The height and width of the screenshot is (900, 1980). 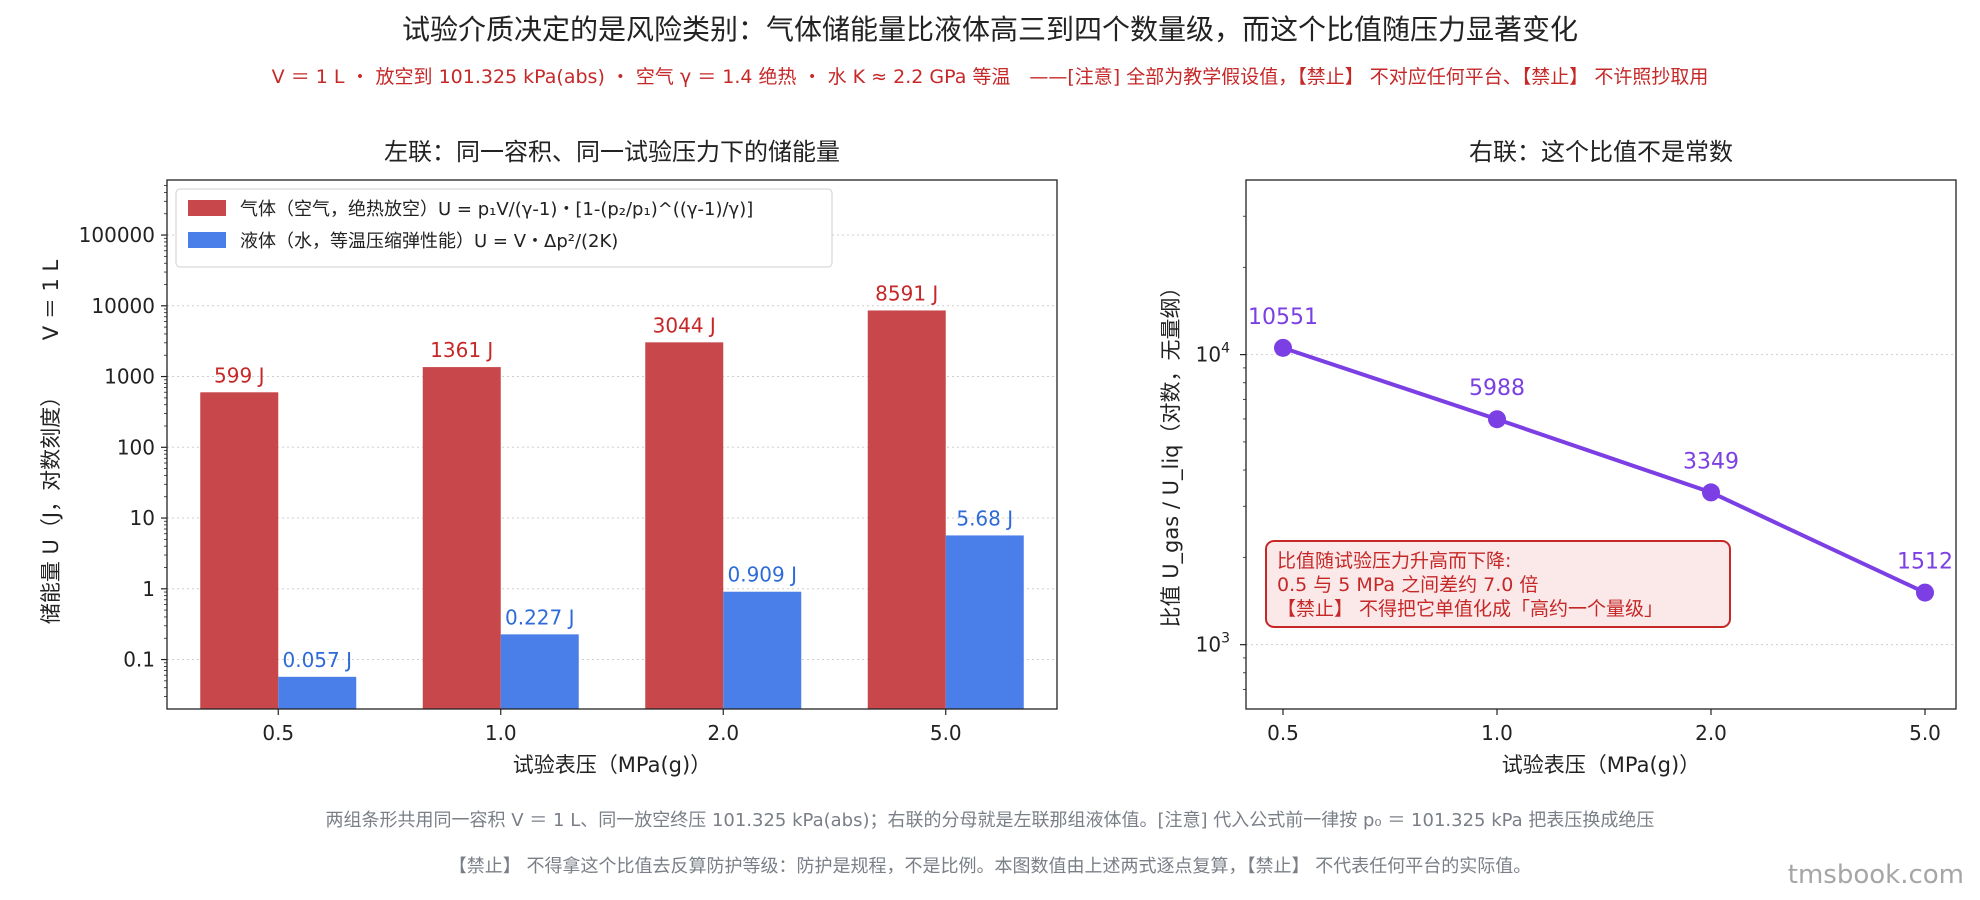 I want to click on right-xtick-label: 2.0, so click(x=1711, y=733).